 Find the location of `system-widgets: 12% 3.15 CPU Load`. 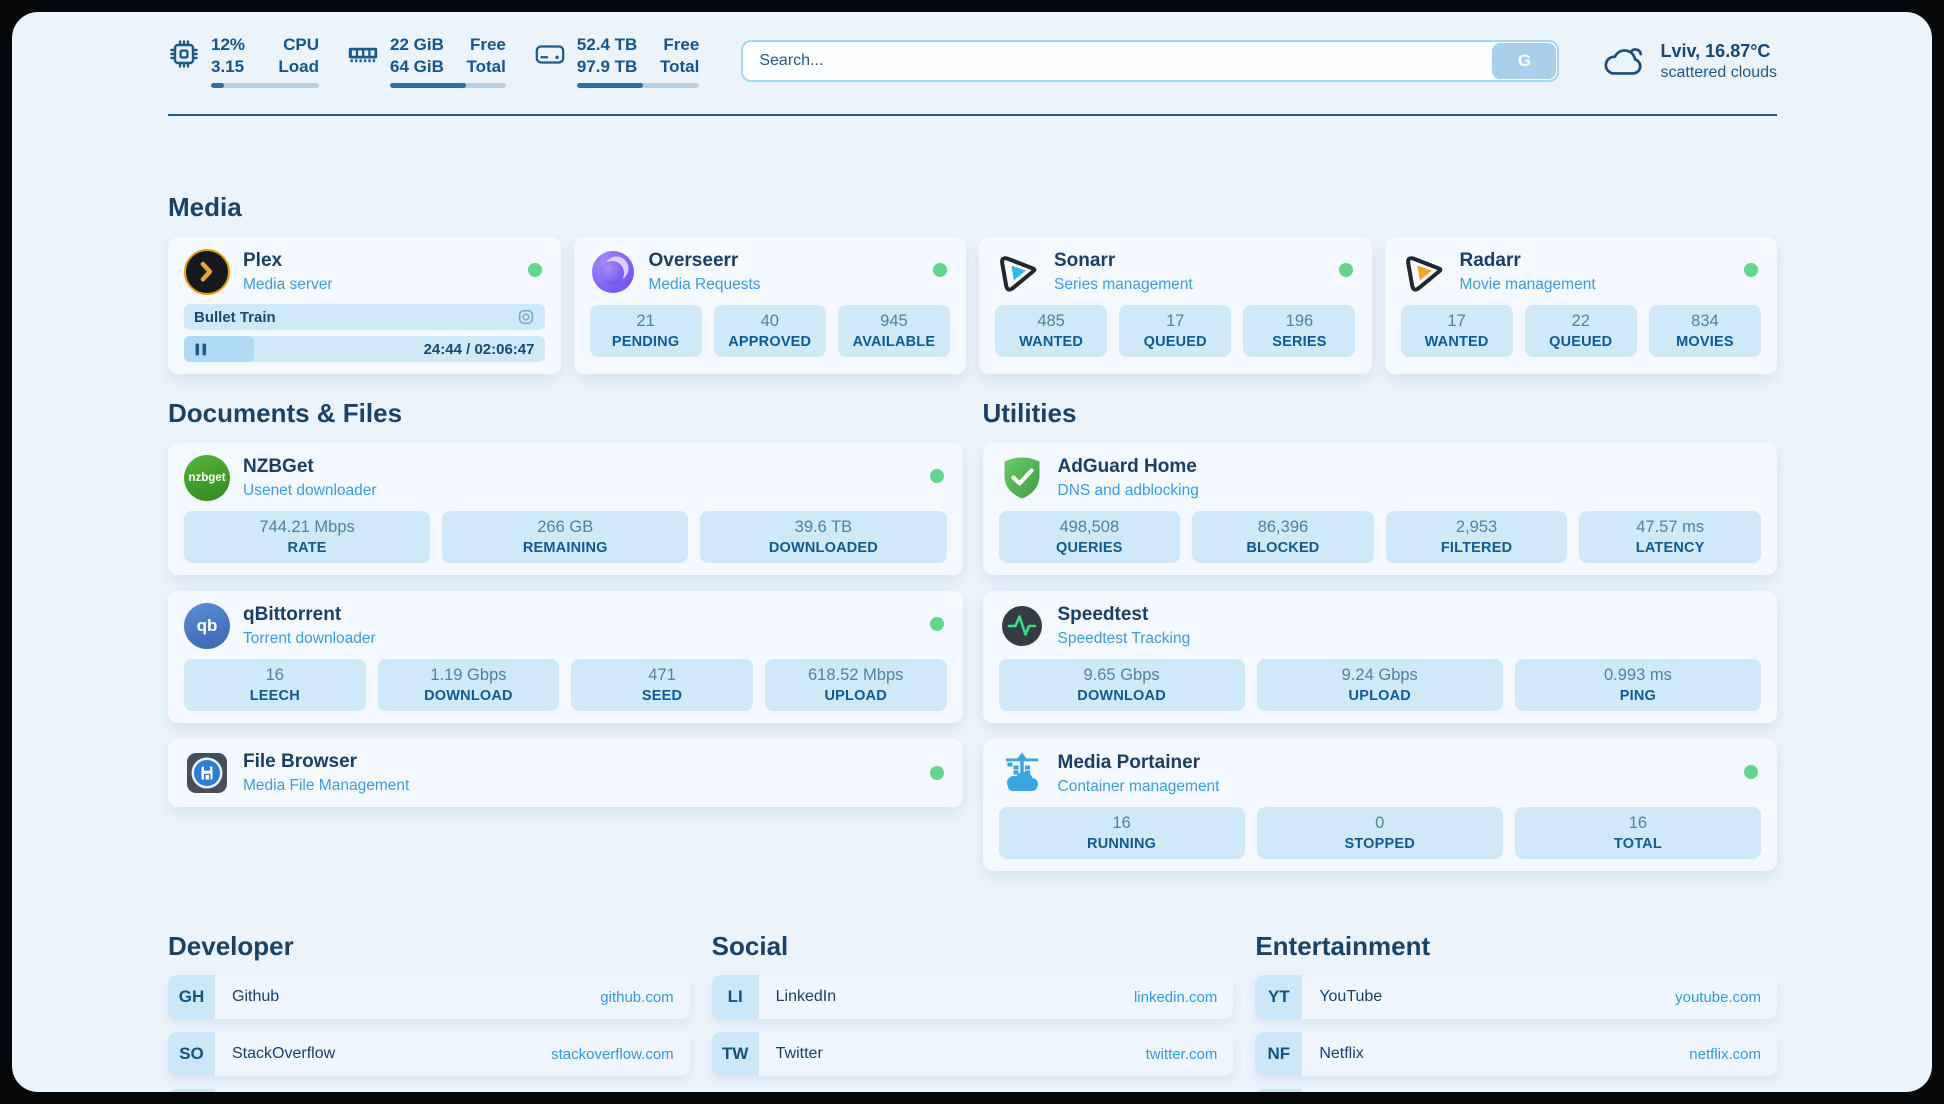

system-widgets: 12% 3.15 CPU Load is located at coordinates (434, 61).